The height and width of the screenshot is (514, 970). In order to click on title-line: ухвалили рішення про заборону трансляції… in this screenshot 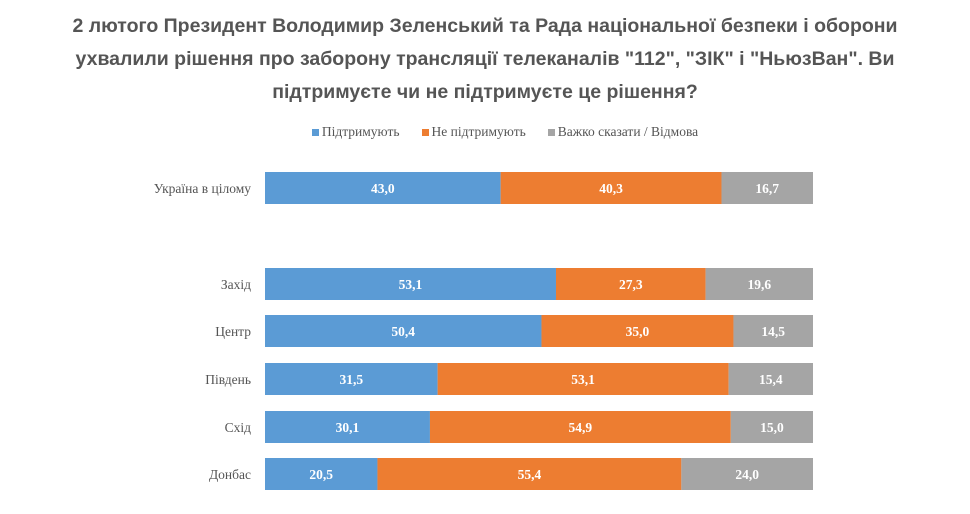, I will do `click(485, 59)`.